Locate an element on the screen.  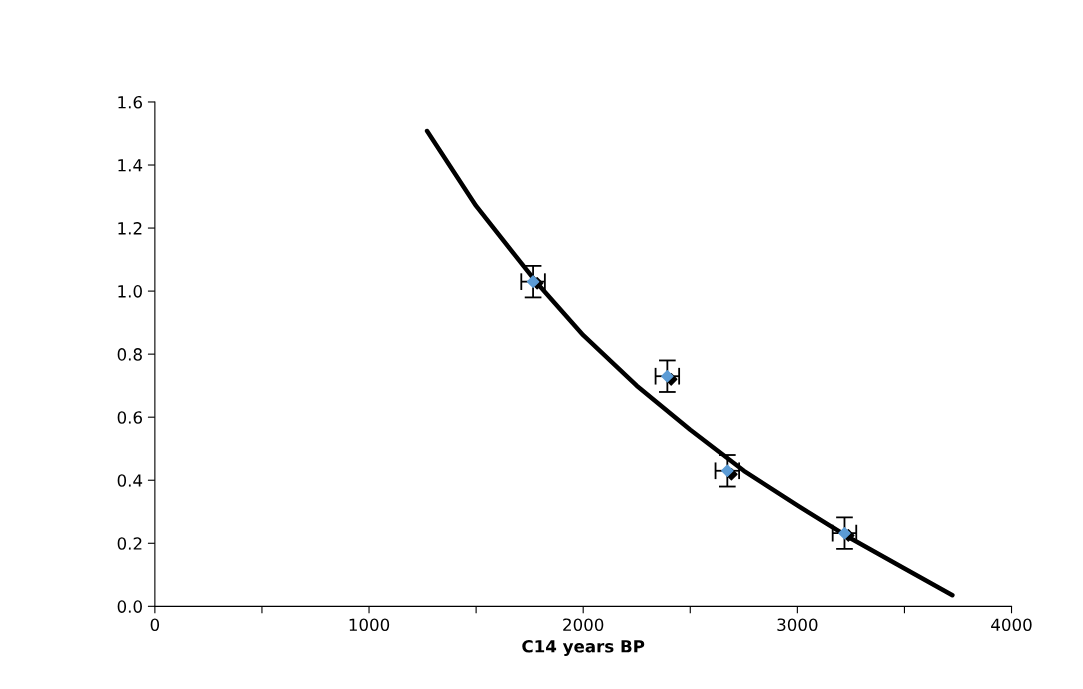
y-tick-label: 1.0 is located at coordinates (130, 291).